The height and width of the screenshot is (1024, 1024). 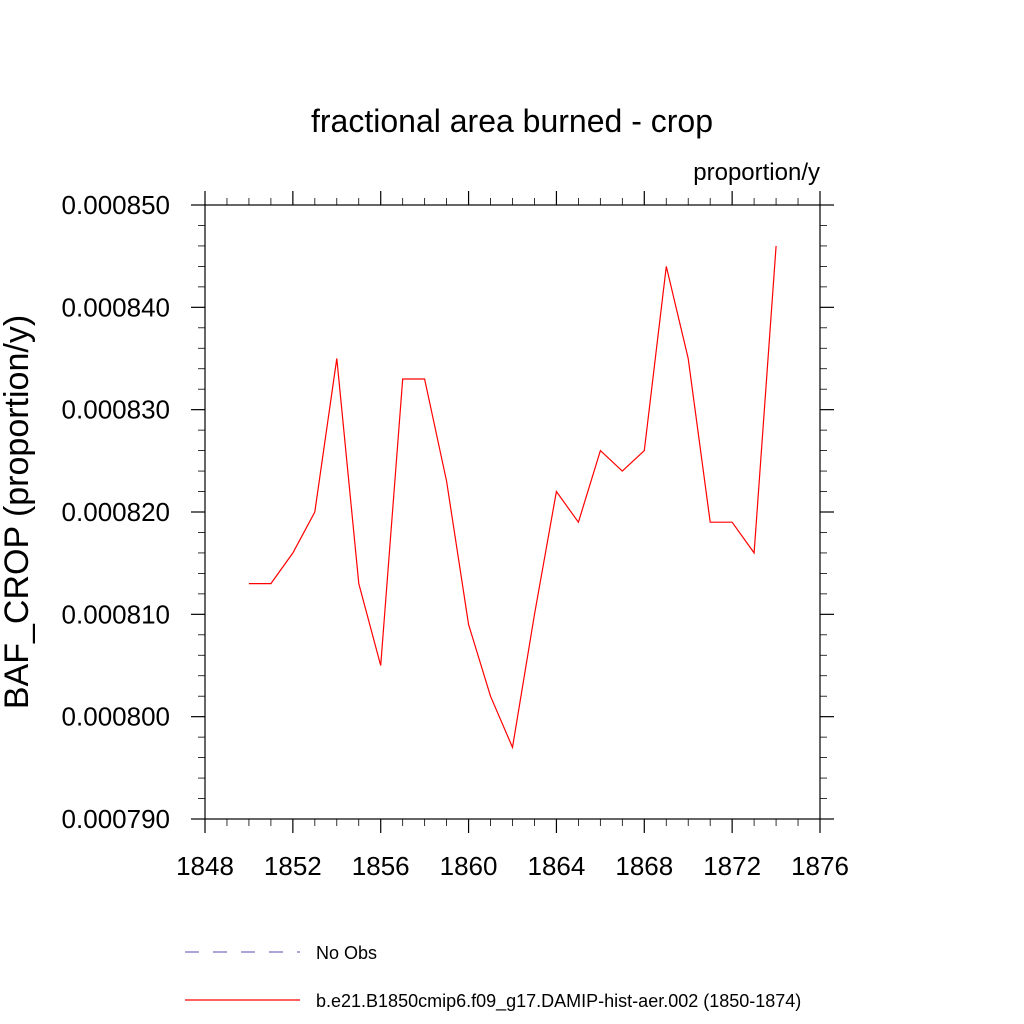 What do you see at coordinates (732, 866) in the screenshot?
I see `x-tick-label: 1872` at bounding box center [732, 866].